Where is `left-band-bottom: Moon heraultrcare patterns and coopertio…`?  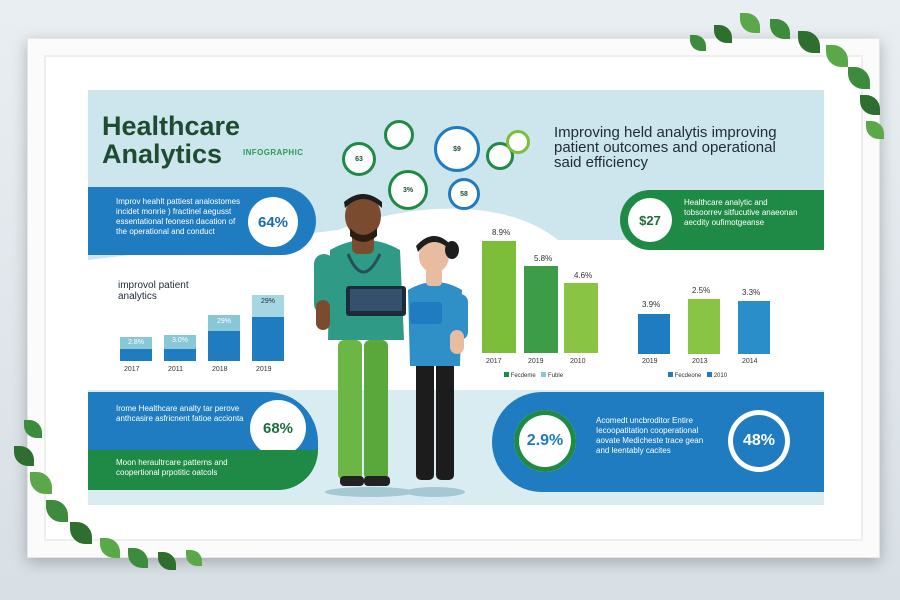
left-band-bottom: Moon heraultrcare patterns and coopertio… is located at coordinates (203, 470).